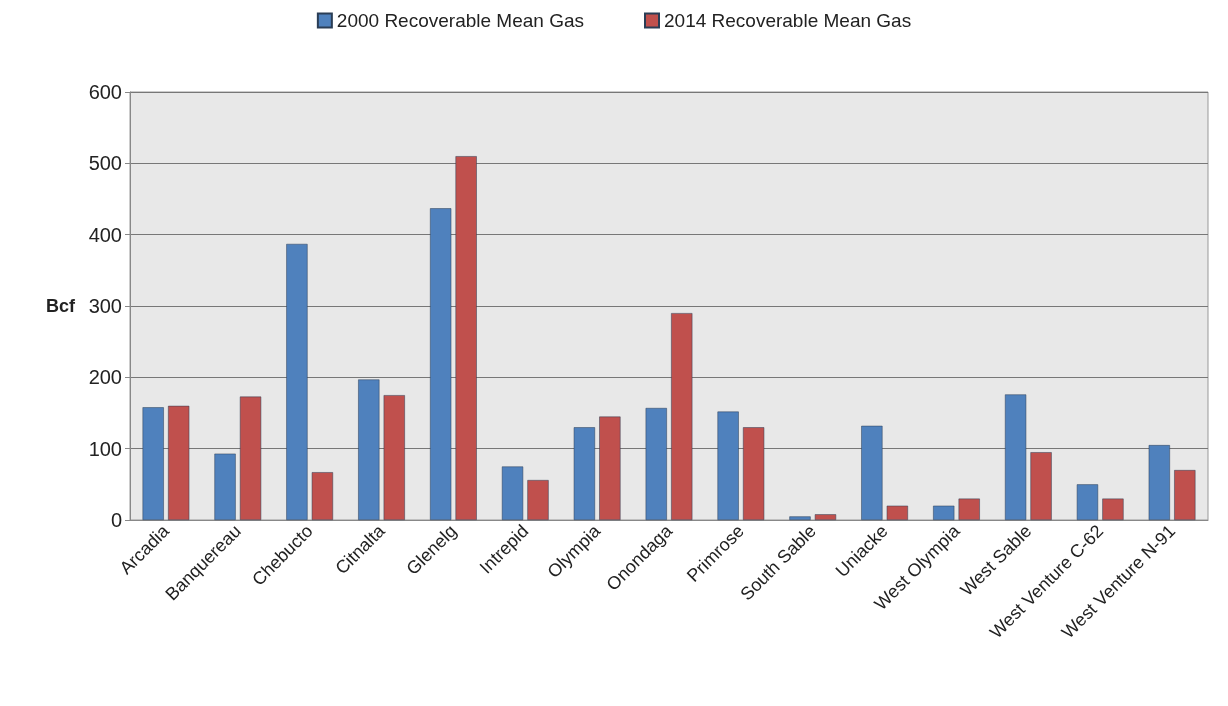 This screenshot has height=706, width=1228. I want to click on y-tick-label: 0, so click(116, 520).